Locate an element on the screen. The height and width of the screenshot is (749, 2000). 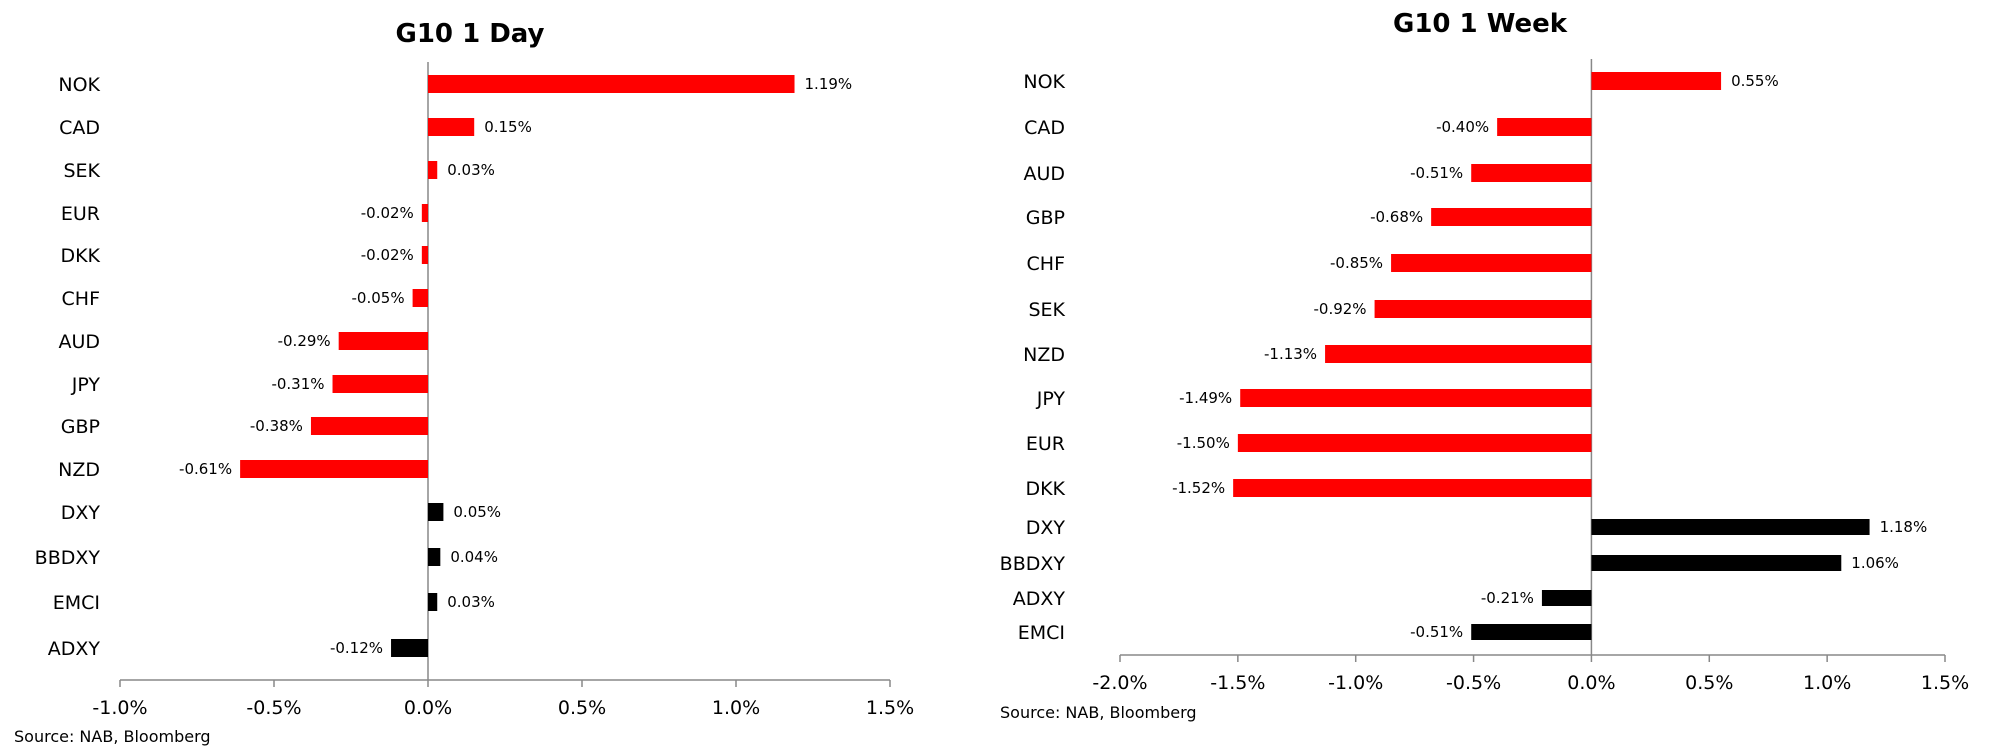
data-label: -0.92% is located at coordinates (1339, 309).